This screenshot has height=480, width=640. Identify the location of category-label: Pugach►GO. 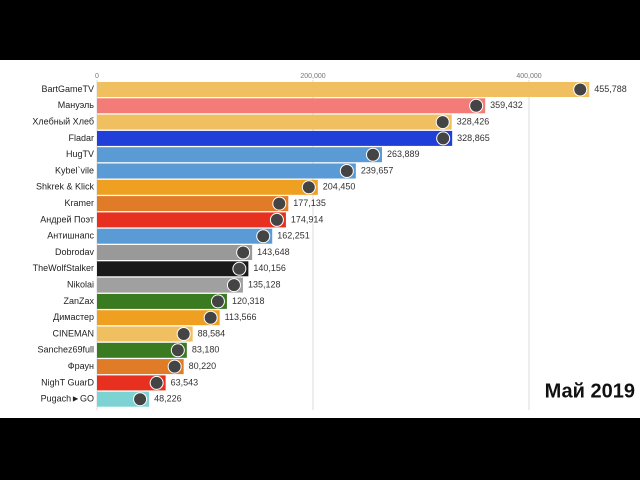
(67, 399).